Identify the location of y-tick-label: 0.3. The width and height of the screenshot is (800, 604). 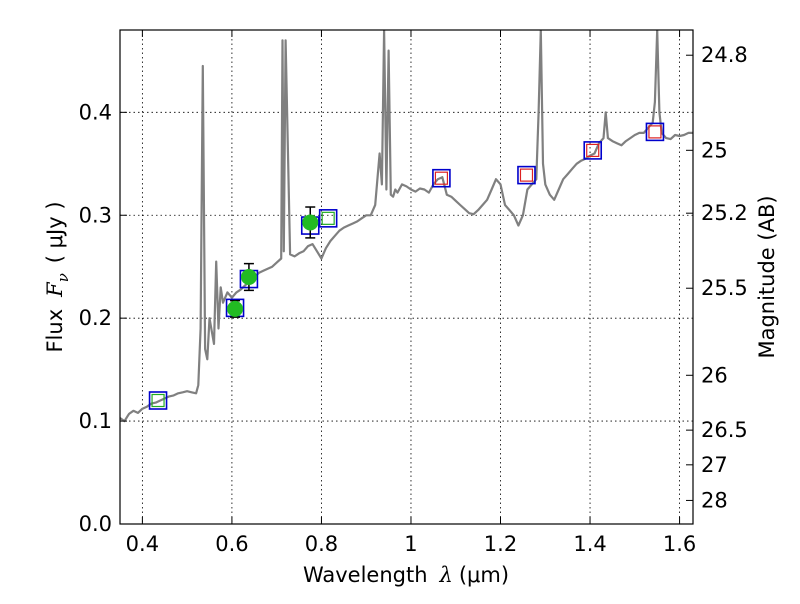
(95, 215).